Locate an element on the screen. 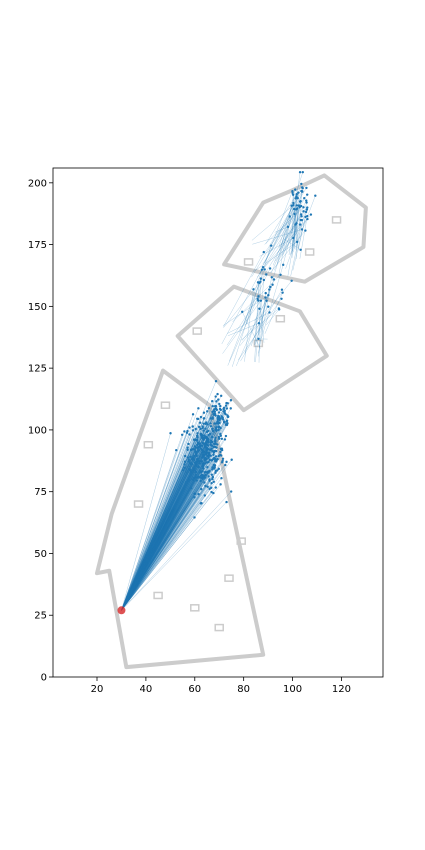 This screenshot has width=425, height=850. x-tick-label: 100 is located at coordinates (292, 689).